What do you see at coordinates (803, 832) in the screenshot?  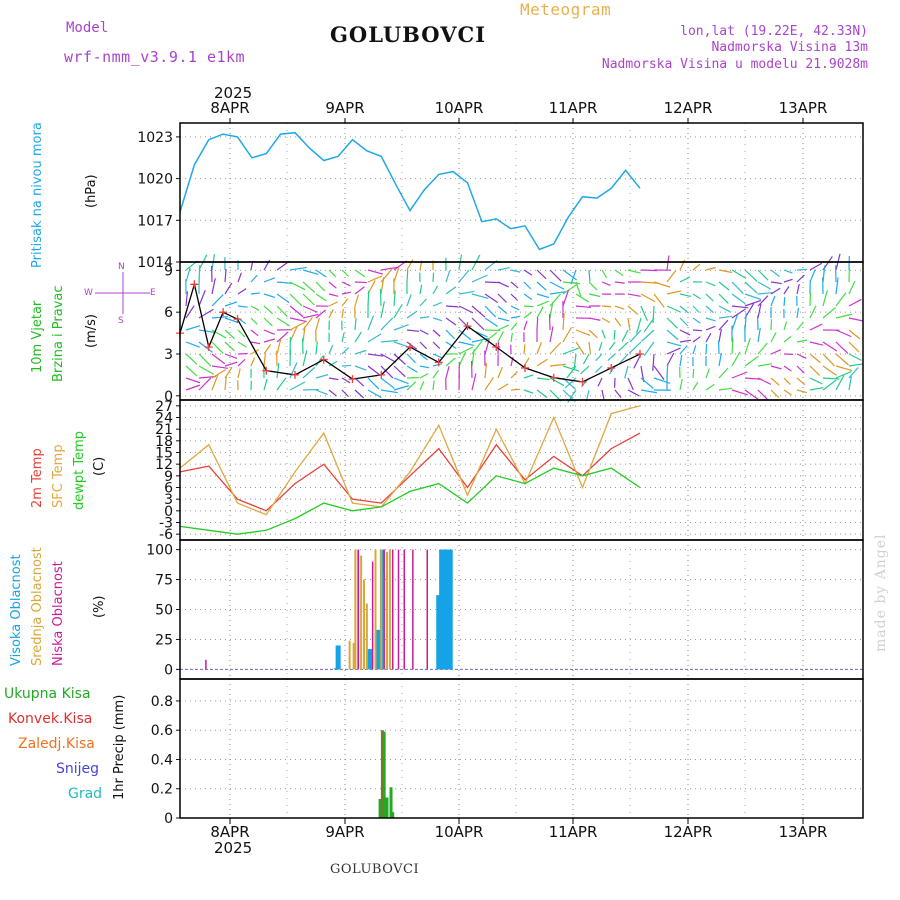 I see `day-label-bottom-5: 13APR` at bounding box center [803, 832].